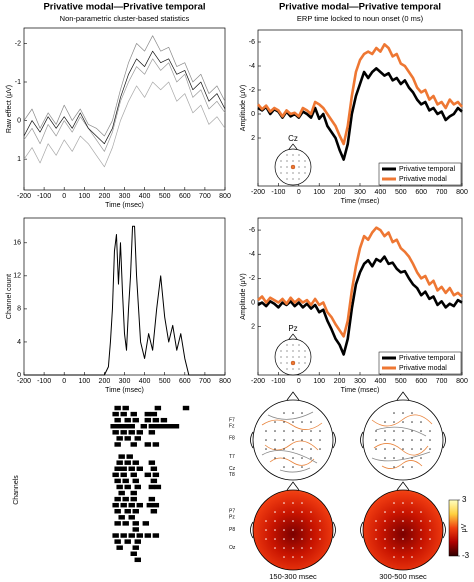  Describe the element at coordinates (19, 375) in the screenshot. I see `y-tick-label: 0` at that location.